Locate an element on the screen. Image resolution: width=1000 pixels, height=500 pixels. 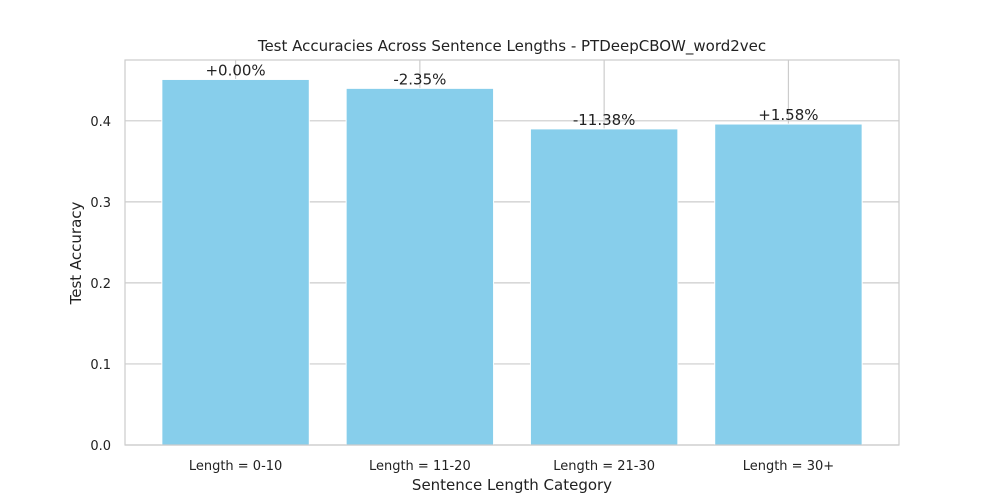
y-tick-label: 0.4 is located at coordinates (100, 122).